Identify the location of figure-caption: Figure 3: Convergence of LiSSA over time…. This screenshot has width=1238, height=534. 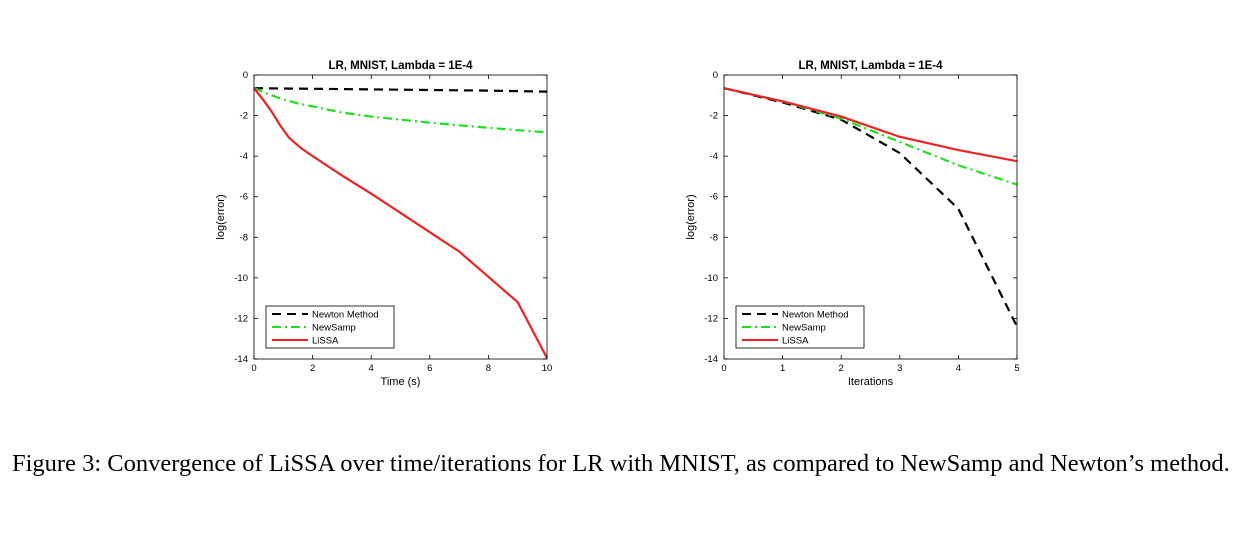
(621, 463).